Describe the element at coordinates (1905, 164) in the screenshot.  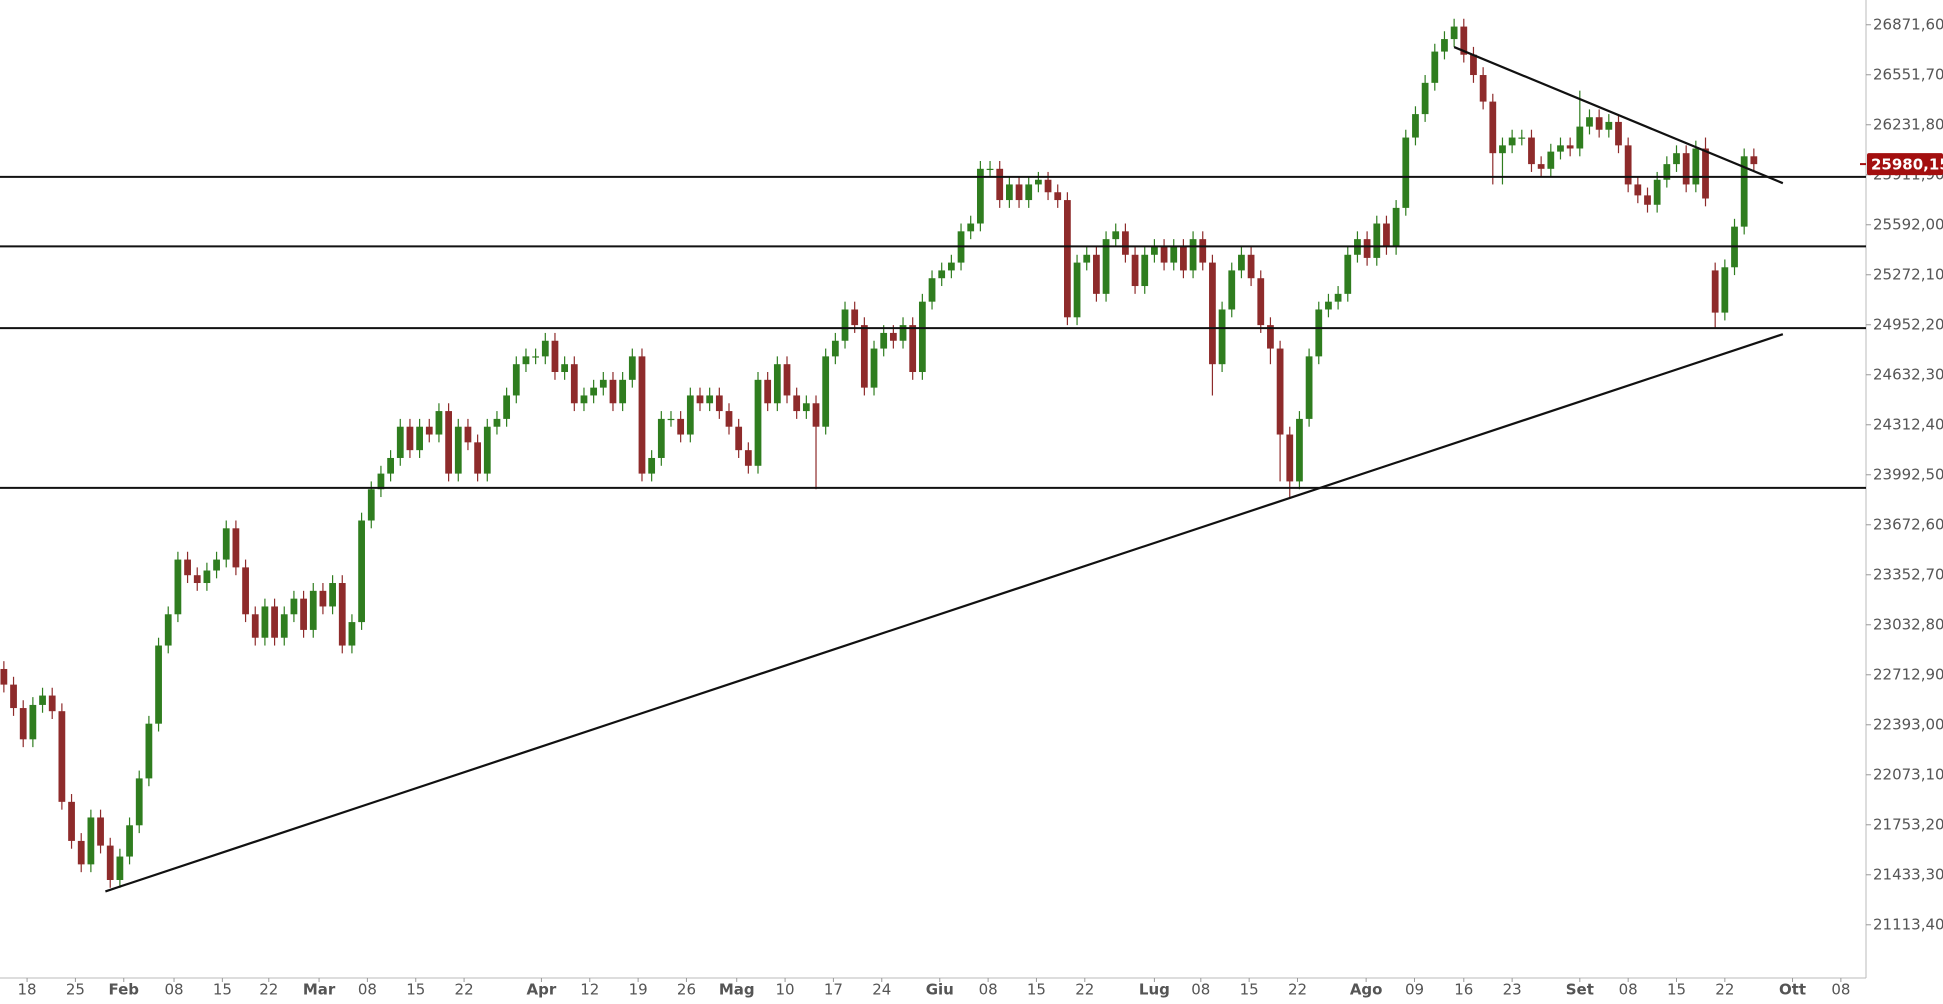
I see `last-price-box` at that location.